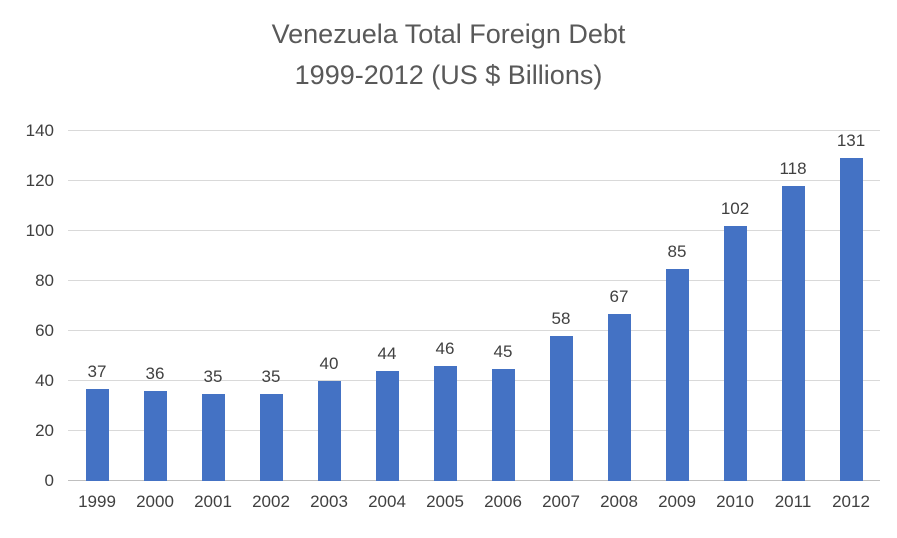 This screenshot has width=897, height=538. What do you see at coordinates (561, 319) in the screenshot?
I see `bar-value-label: 58` at bounding box center [561, 319].